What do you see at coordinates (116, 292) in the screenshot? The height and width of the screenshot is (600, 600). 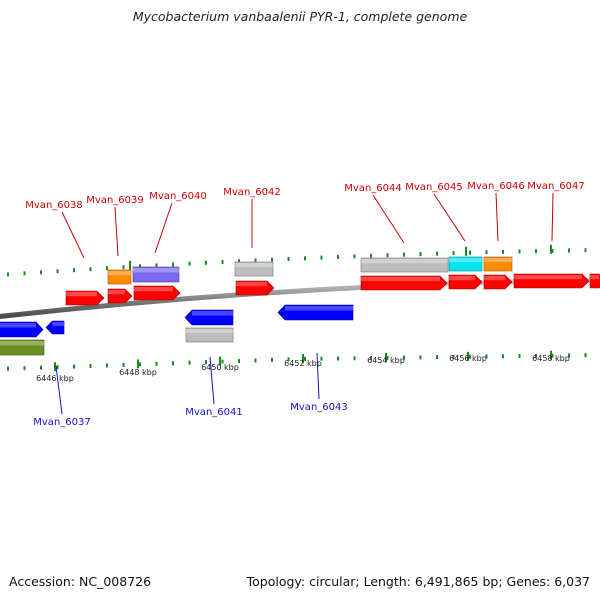 I see `gene-mvan-6039-highlight` at bounding box center [116, 292].